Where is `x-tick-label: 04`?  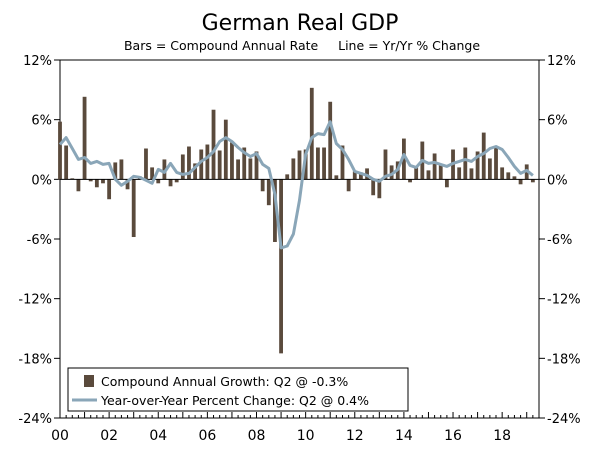
x-tick-label: 04 is located at coordinates (158, 436).